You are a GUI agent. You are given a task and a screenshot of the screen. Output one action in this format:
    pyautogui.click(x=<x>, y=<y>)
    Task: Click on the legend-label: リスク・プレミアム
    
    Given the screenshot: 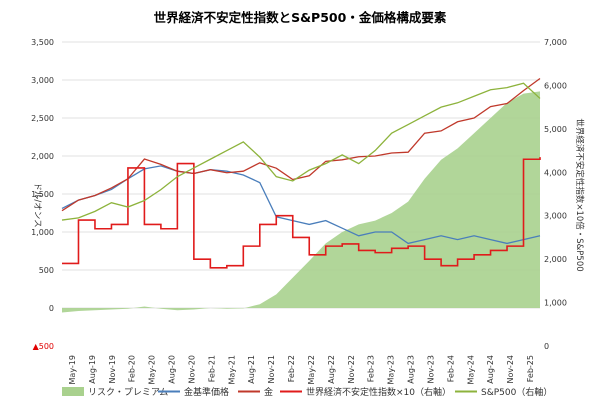 What is the action you would take?
    pyautogui.click(x=128, y=392)
    